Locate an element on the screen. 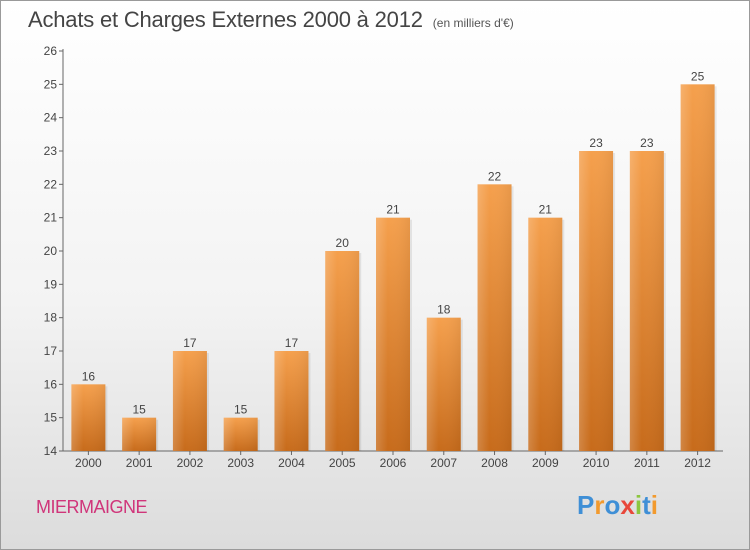  y-tick-label: 15 is located at coordinates (51, 418).